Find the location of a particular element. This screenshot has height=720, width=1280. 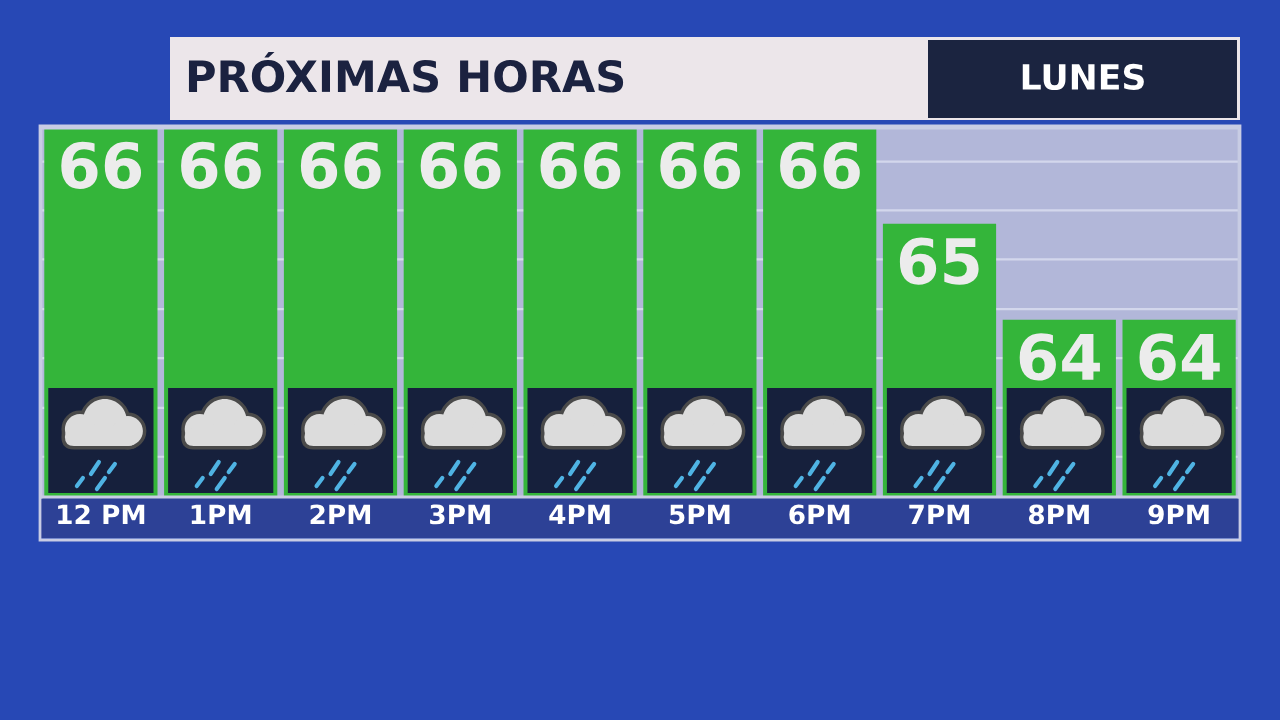

x-tick-label: 2PM is located at coordinates (340, 514).